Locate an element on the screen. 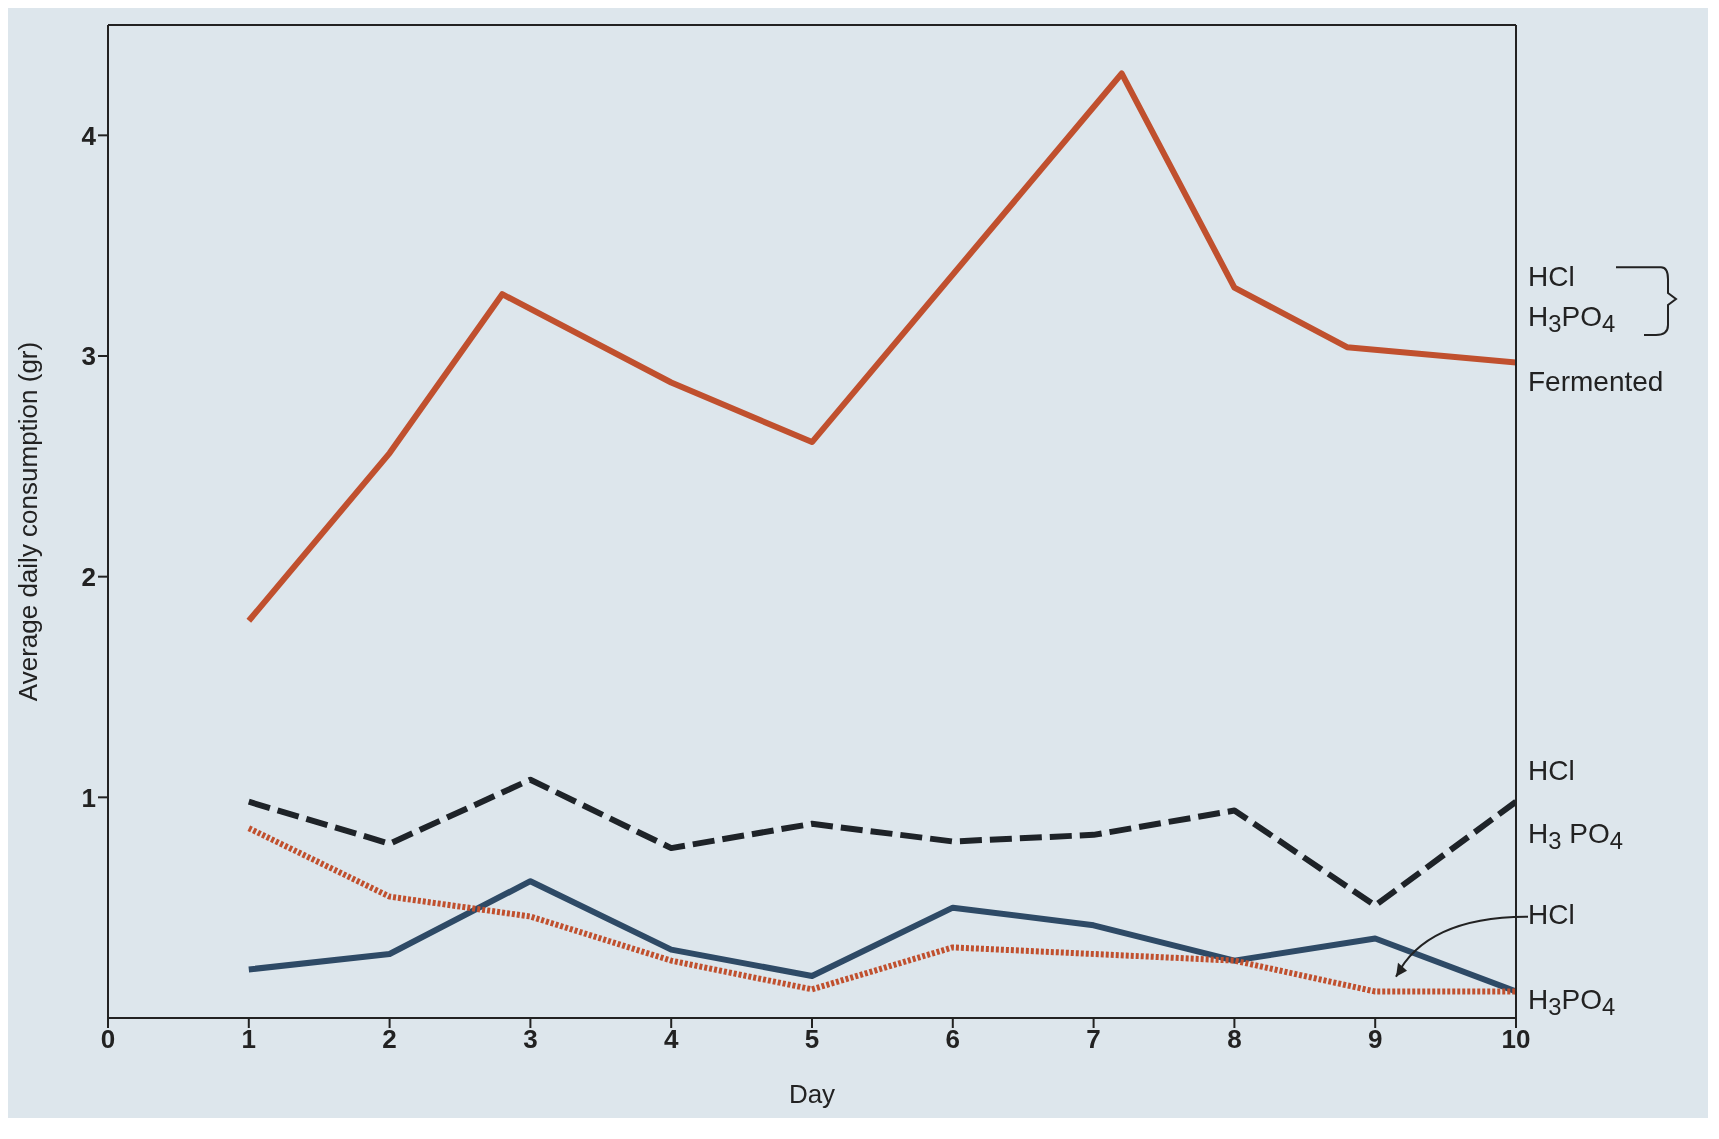 The width and height of the screenshot is (1719, 1139). x-tick-label: 5 is located at coordinates (812, 1039).